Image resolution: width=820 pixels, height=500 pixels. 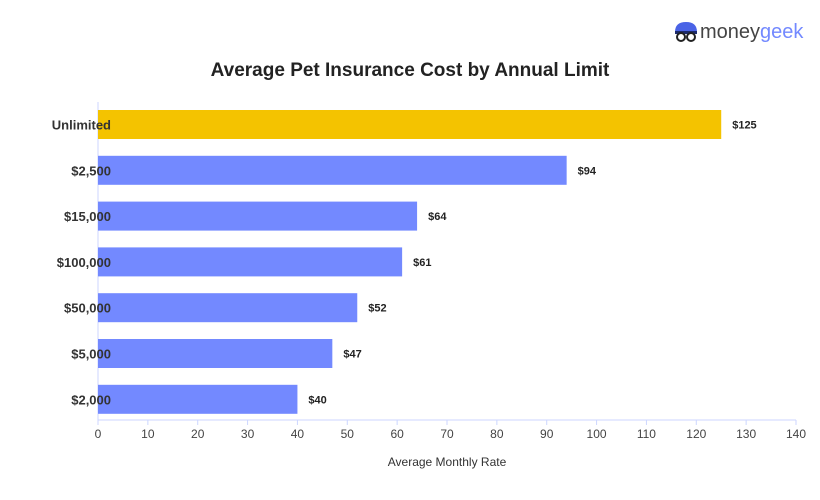 I want to click on geek-mascot-icon, so click(x=686, y=32).